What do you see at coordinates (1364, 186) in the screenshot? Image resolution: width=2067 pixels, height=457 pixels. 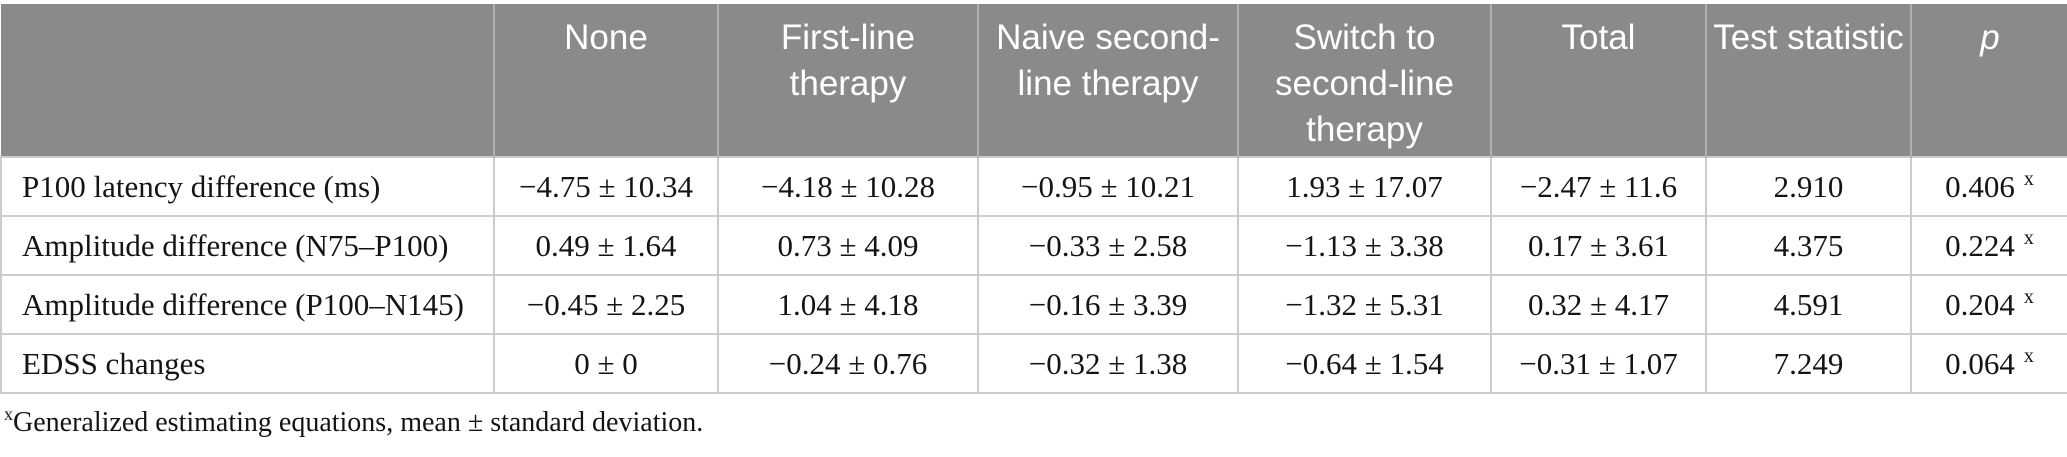 I see `table-cell: 1.93 ± 17.07` at bounding box center [1364, 186].